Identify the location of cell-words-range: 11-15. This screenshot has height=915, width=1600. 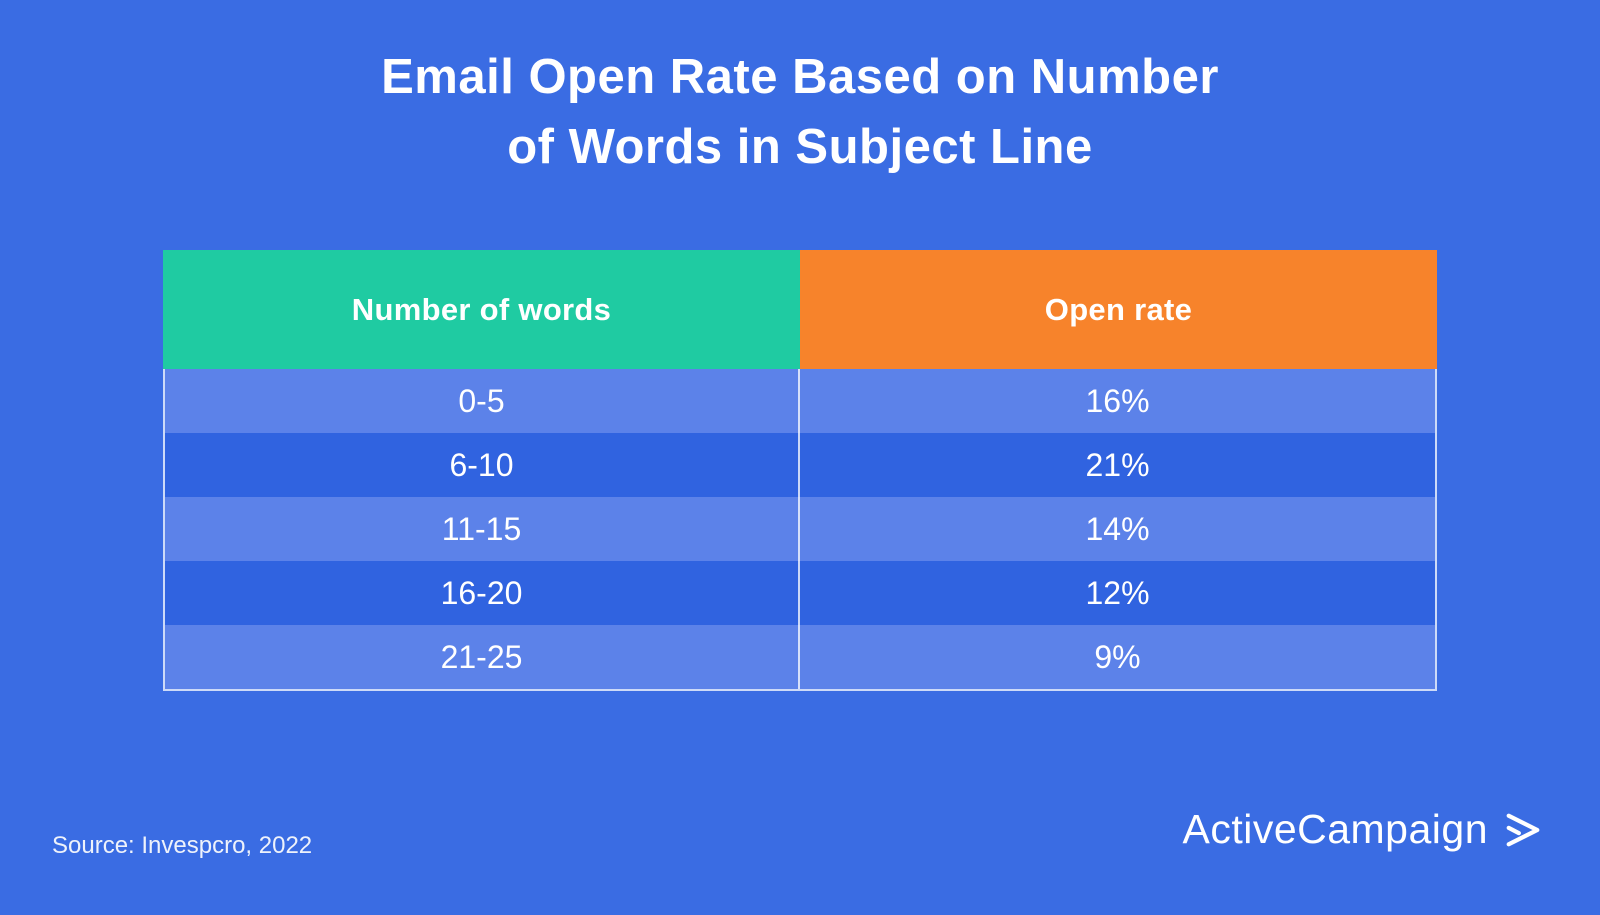
(482, 529).